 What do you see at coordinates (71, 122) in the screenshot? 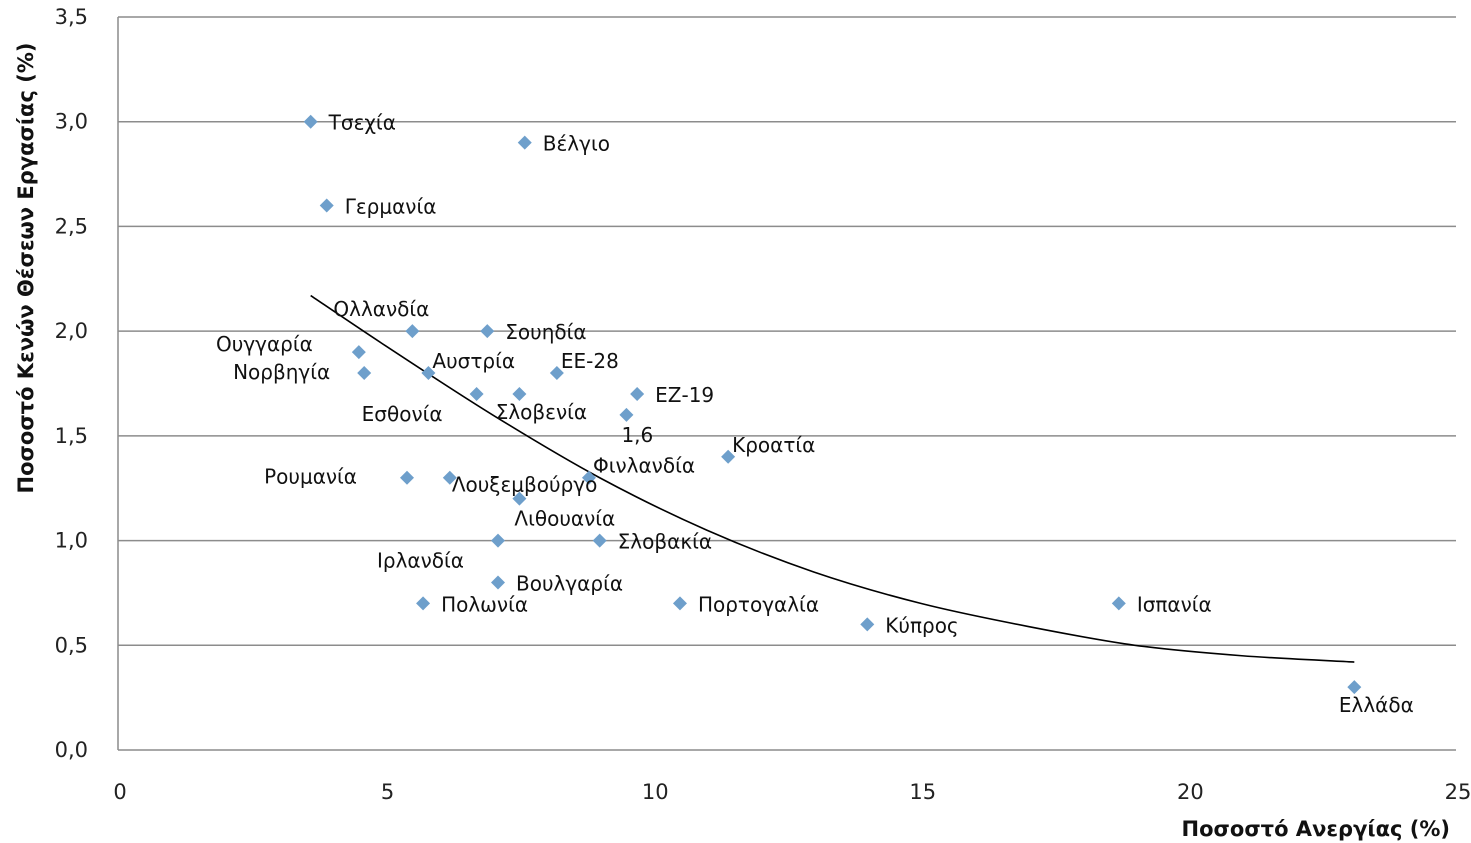
I see `y-tick-label: 3,0` at bounding box center [71, 122].